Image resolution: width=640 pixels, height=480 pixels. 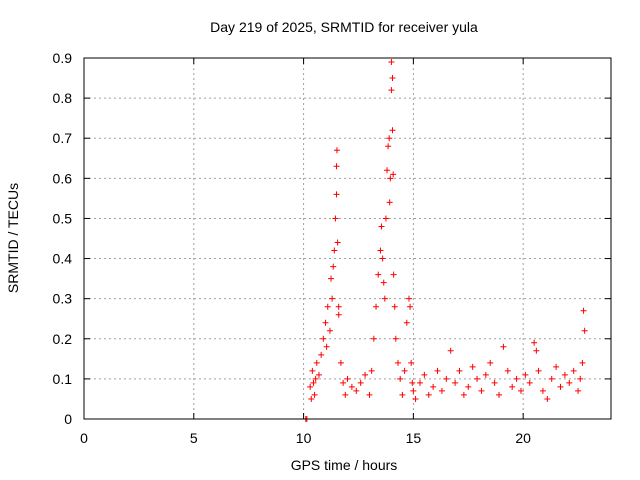 I want to click on x-tick-label: 15, so click(x=414, y=438).